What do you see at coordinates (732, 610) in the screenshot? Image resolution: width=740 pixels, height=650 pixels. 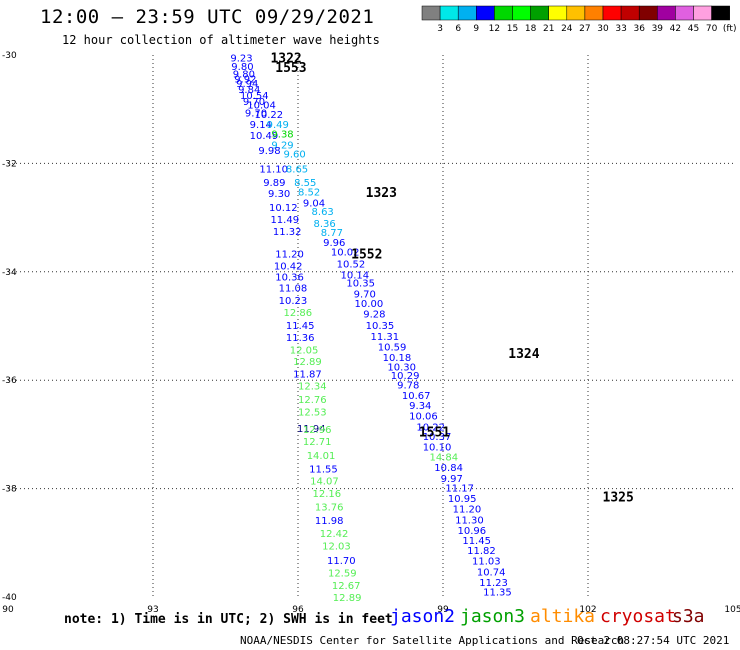 I see `x-tick-label: 105` at bounding box center [732, 610].